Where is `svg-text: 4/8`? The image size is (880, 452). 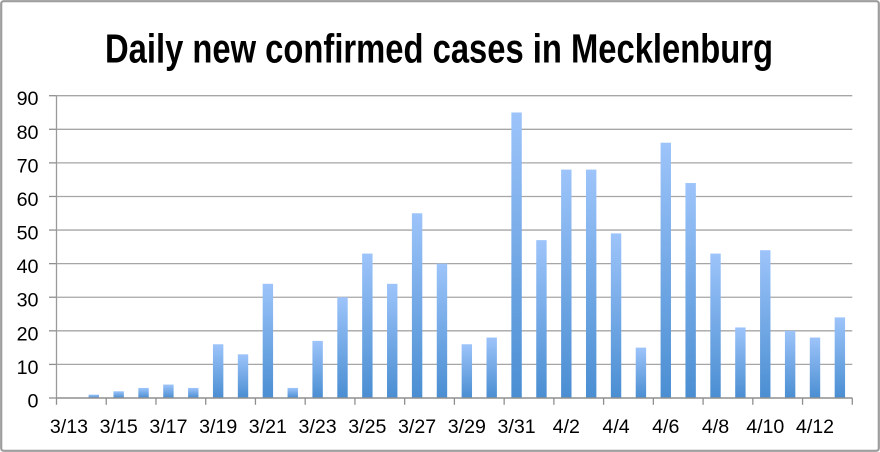
svg-text: 4/8 is located at coordinates (715, 427).